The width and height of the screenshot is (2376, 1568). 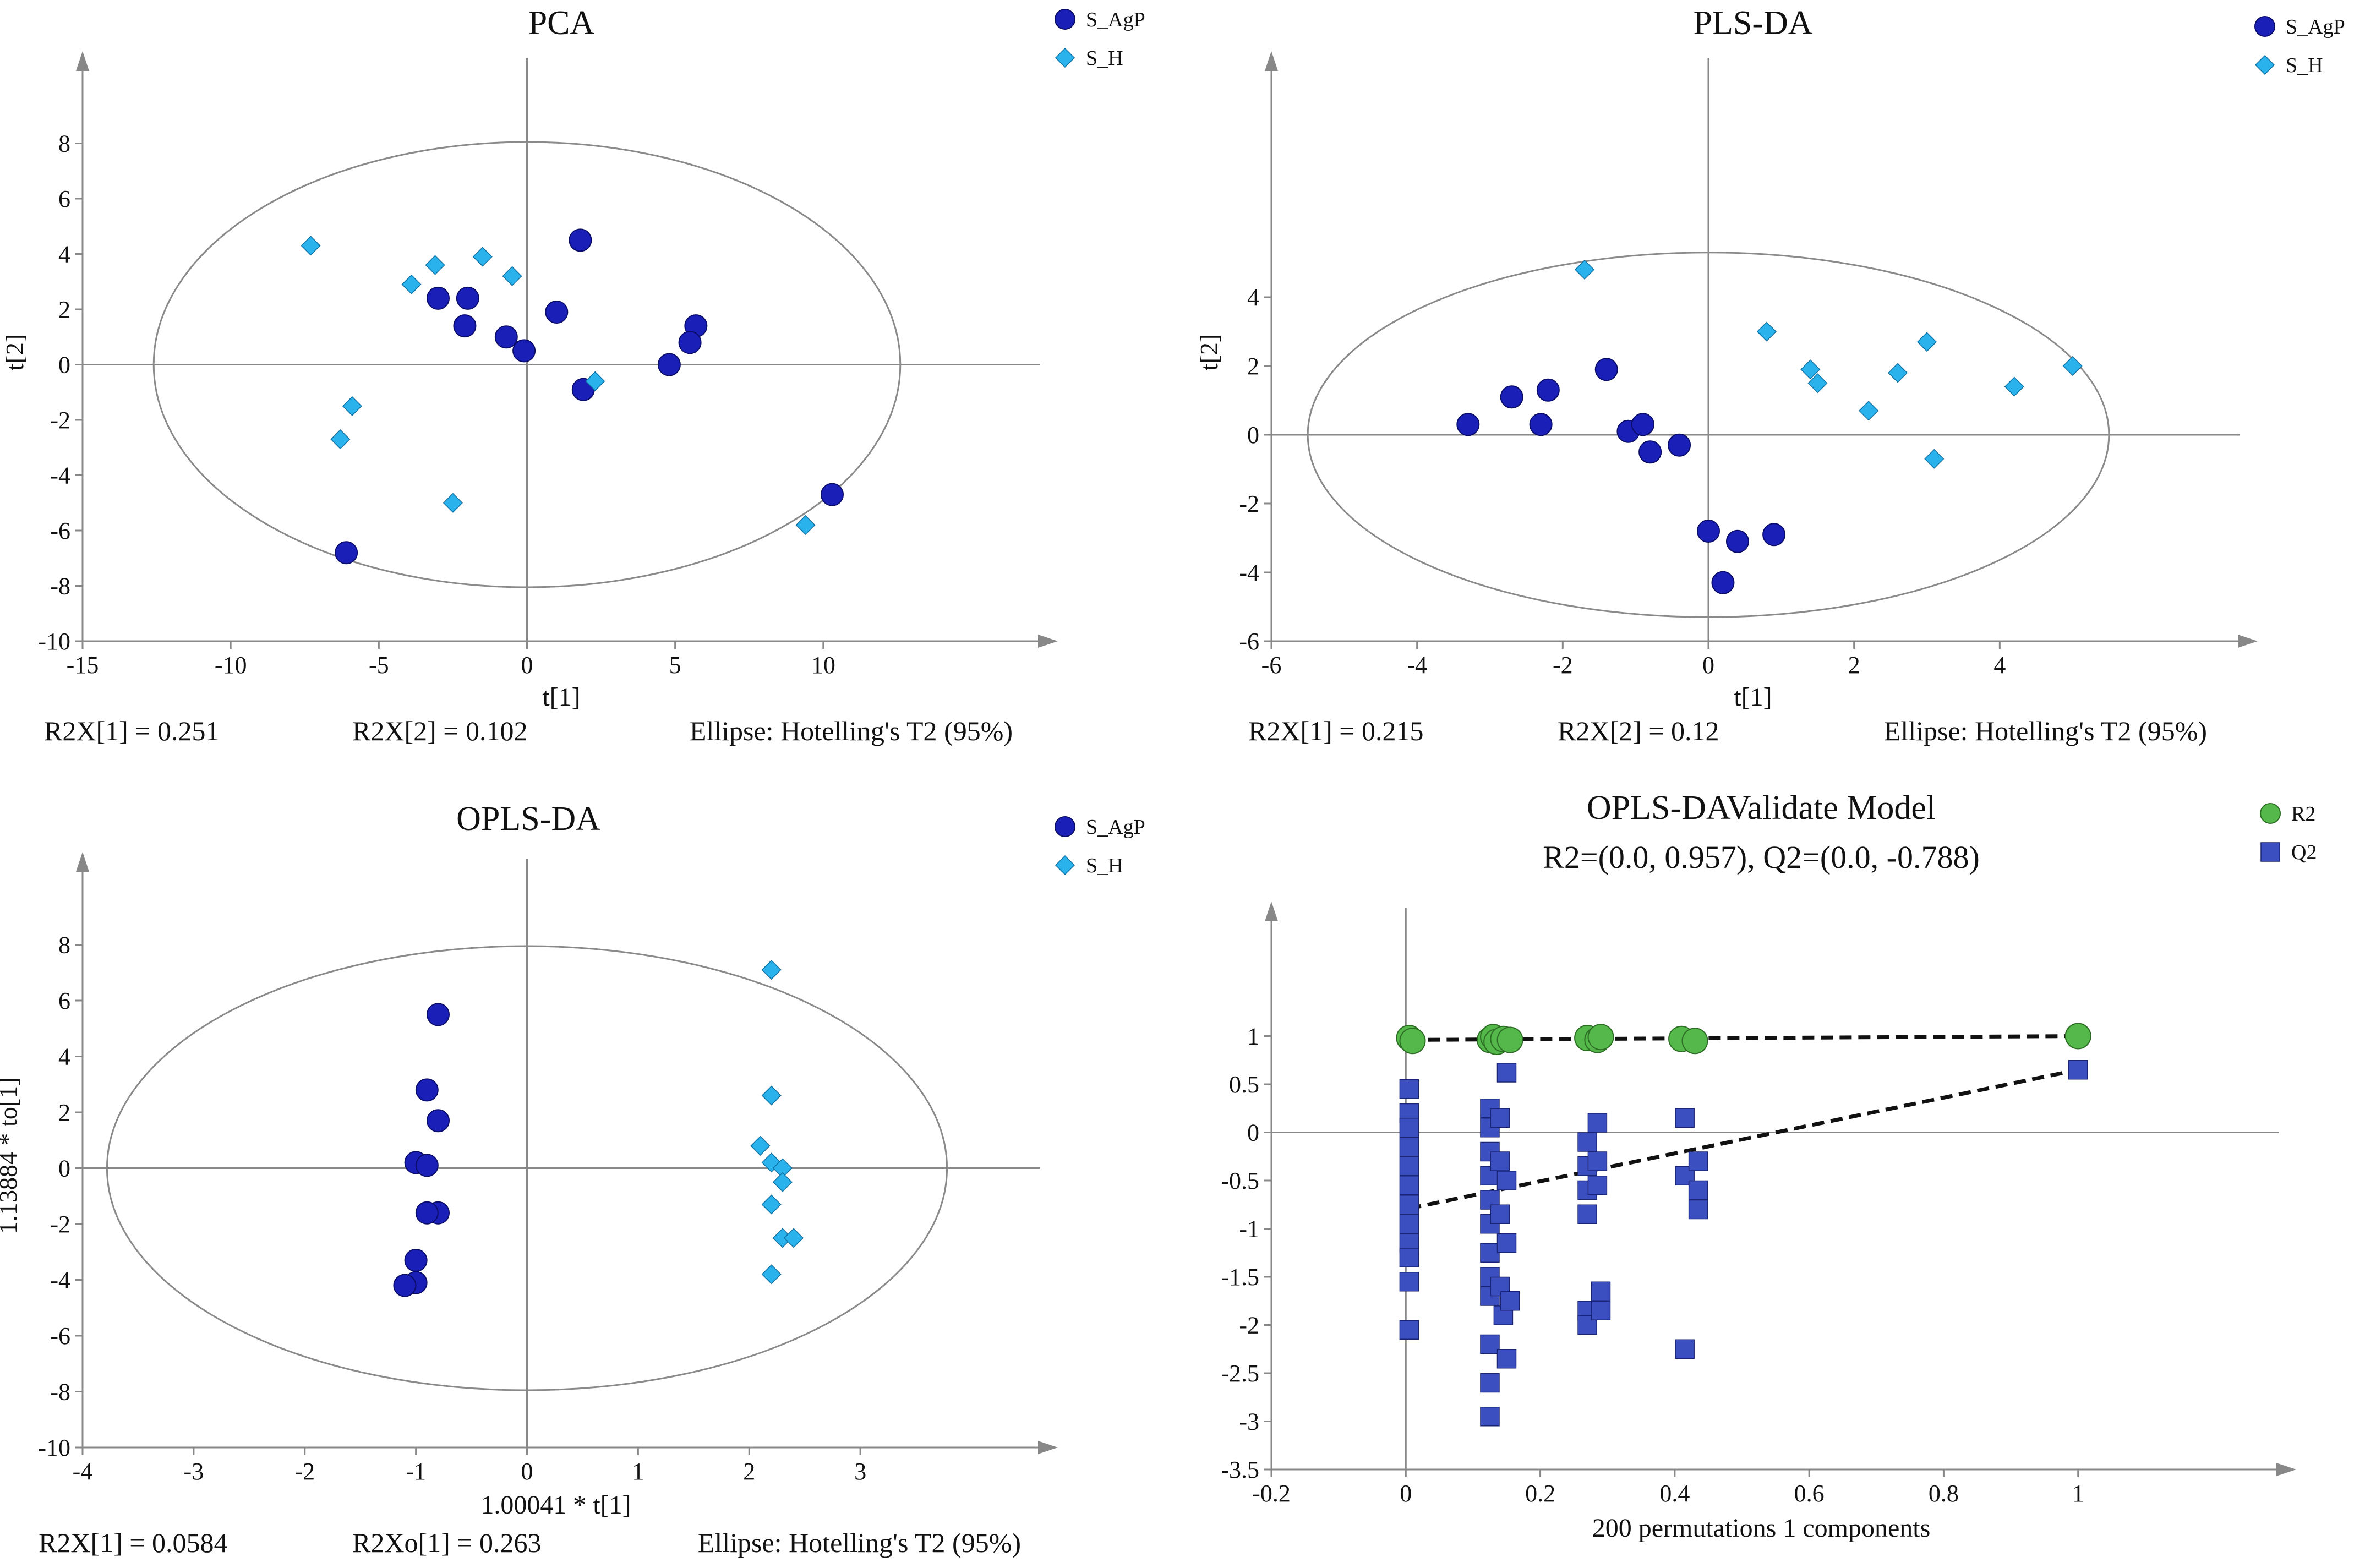 I want to click on pca-xtick-label: 5, so click(x=675, y=665).